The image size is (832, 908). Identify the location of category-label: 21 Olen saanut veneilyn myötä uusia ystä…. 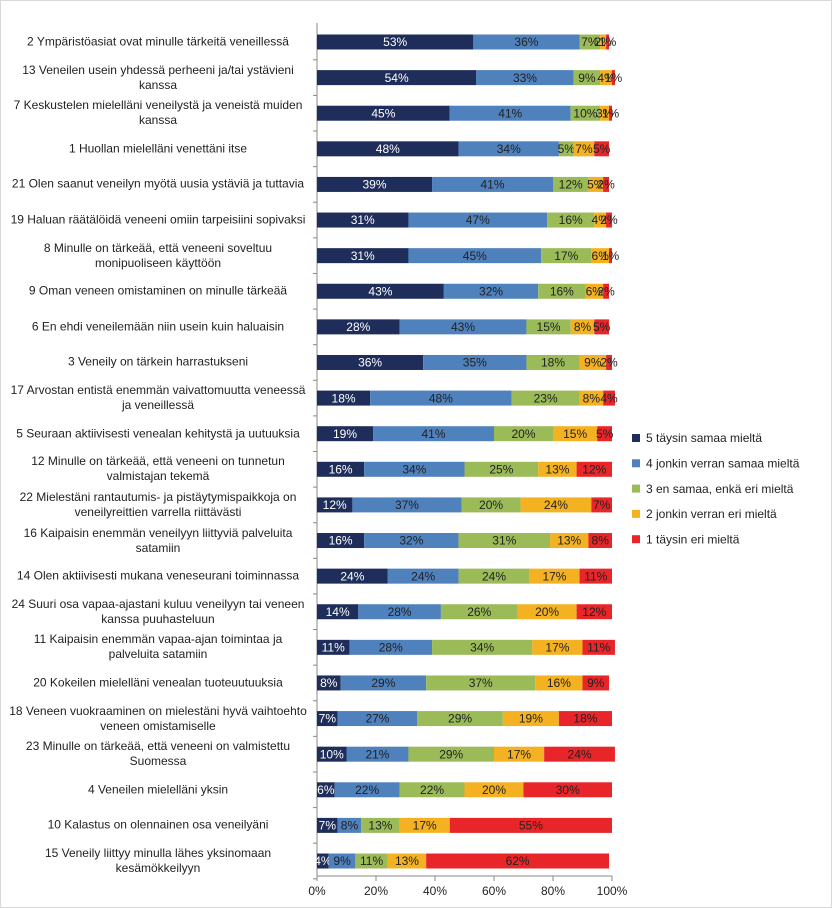
(158, 183).